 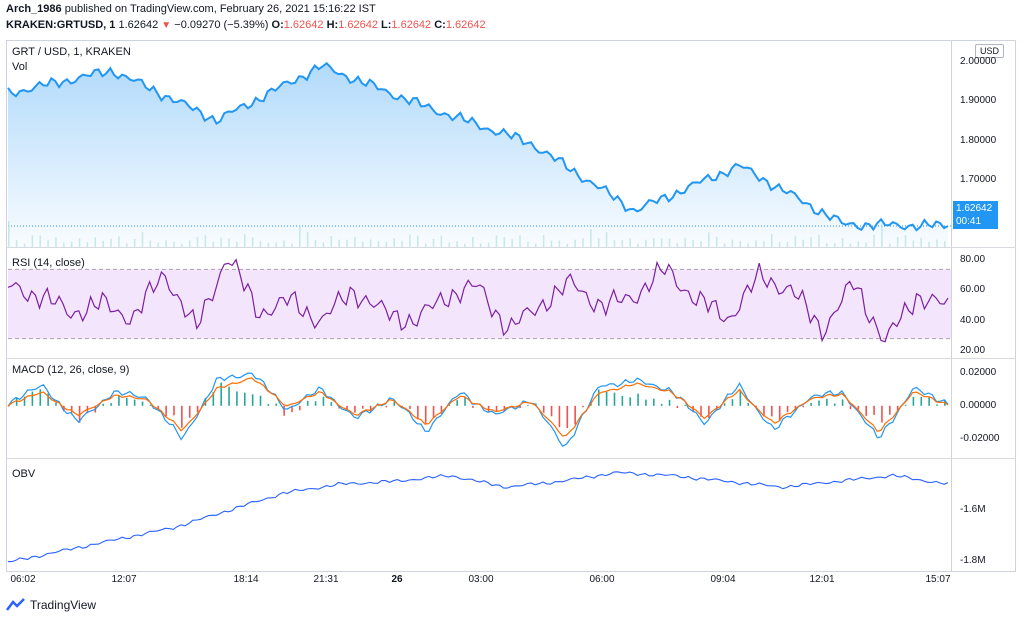 What do you see at coordinates (978, 372) in the screenshot?
I see `macd-tick: 0.02000` at bounding box center [978, 372].